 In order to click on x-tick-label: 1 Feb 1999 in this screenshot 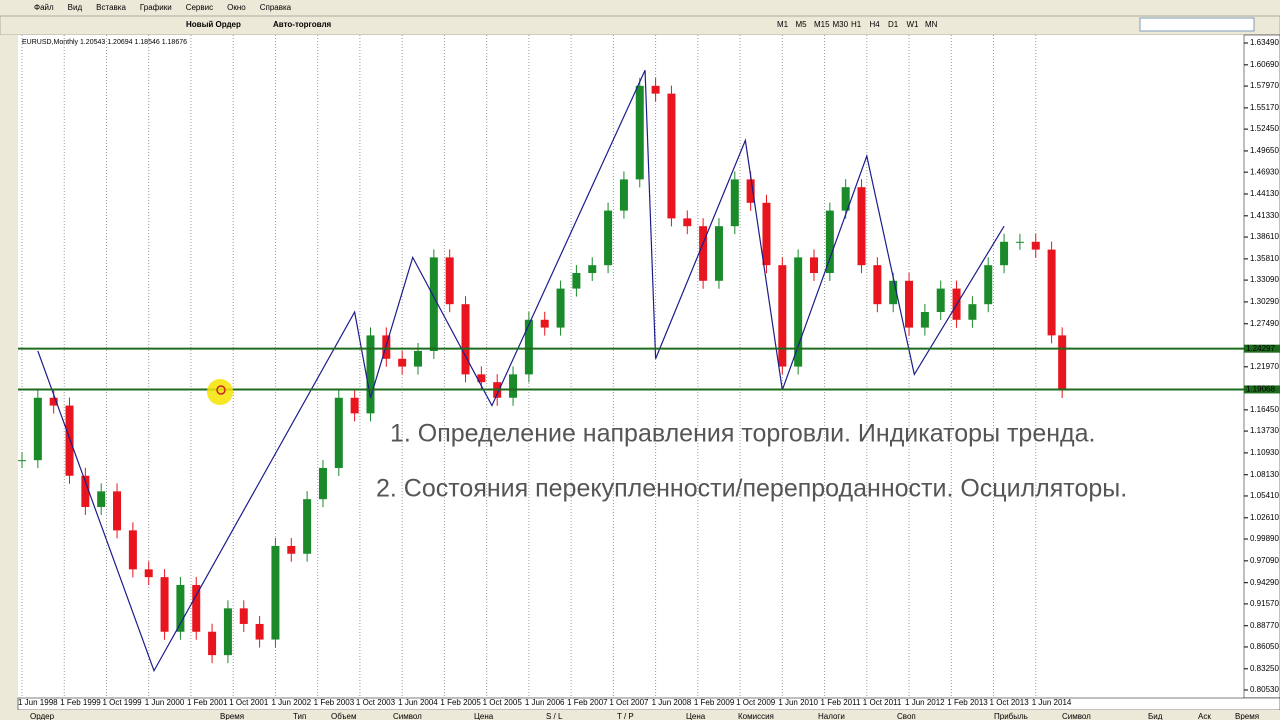, I will do `click(80, 702)`.